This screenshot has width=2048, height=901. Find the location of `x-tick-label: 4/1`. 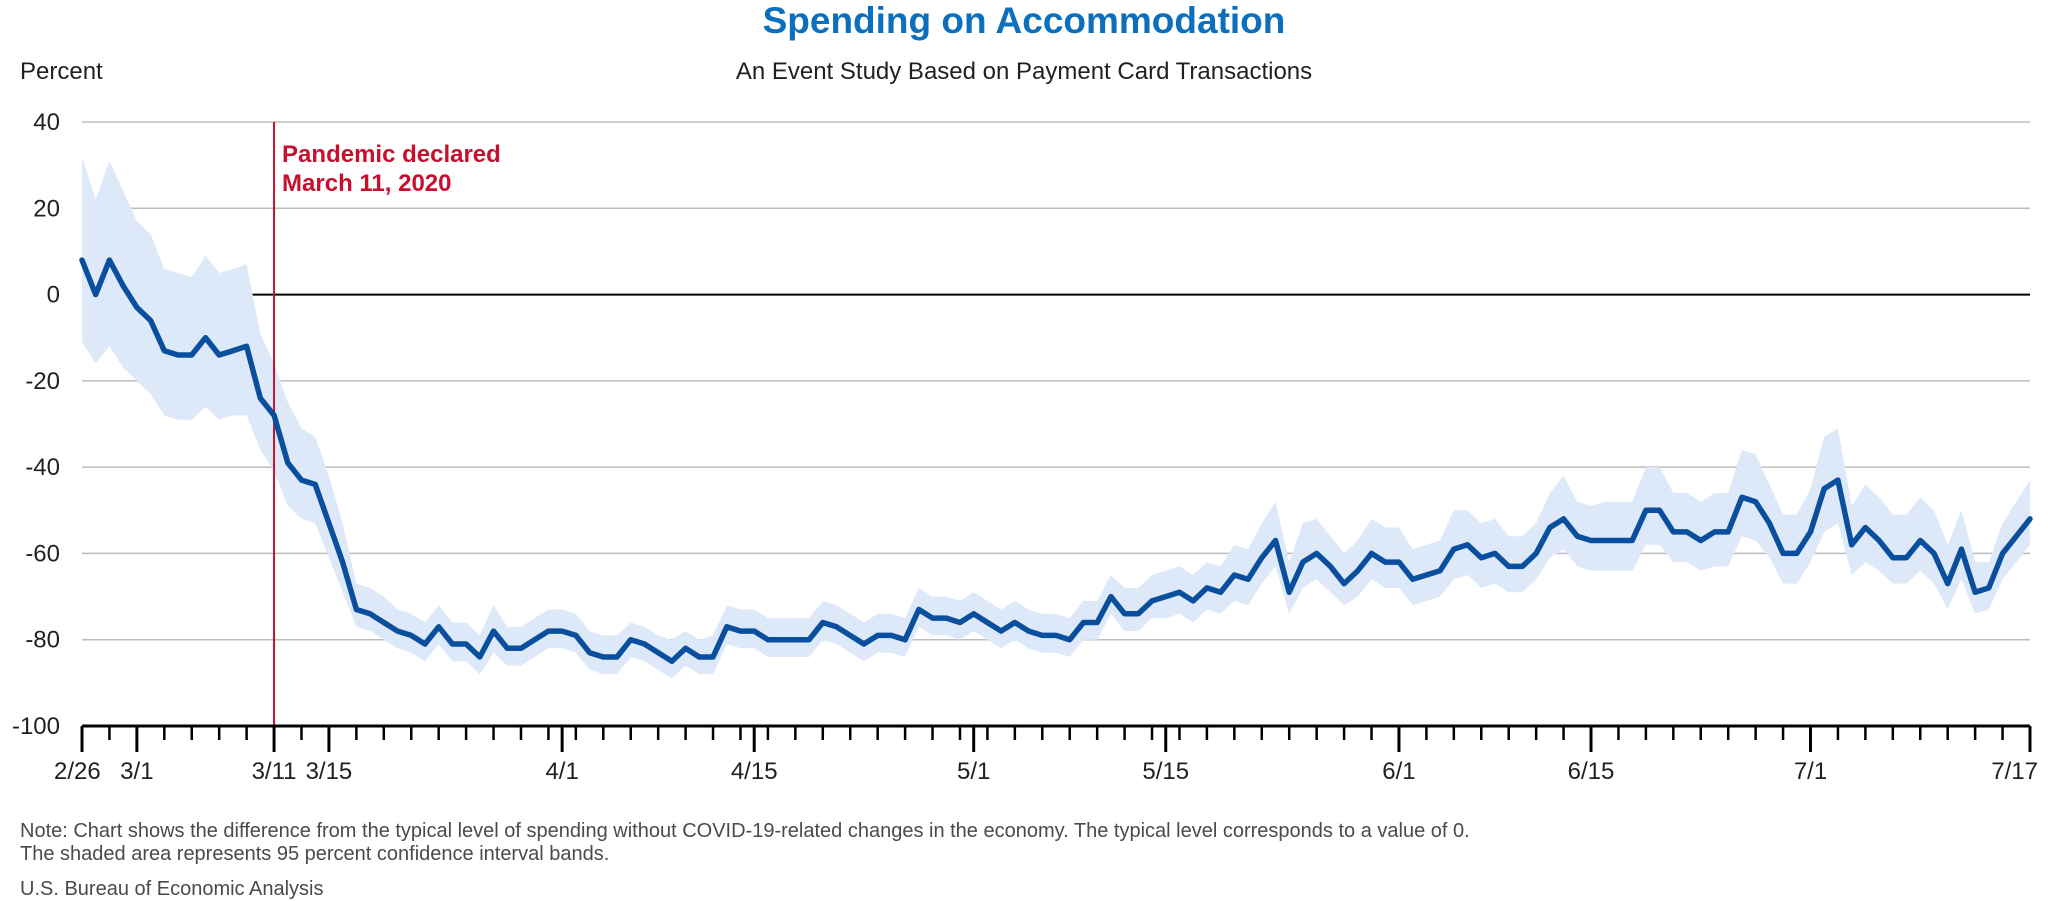

x-tick-label: 4/1 is located at coordinates (561, 771).